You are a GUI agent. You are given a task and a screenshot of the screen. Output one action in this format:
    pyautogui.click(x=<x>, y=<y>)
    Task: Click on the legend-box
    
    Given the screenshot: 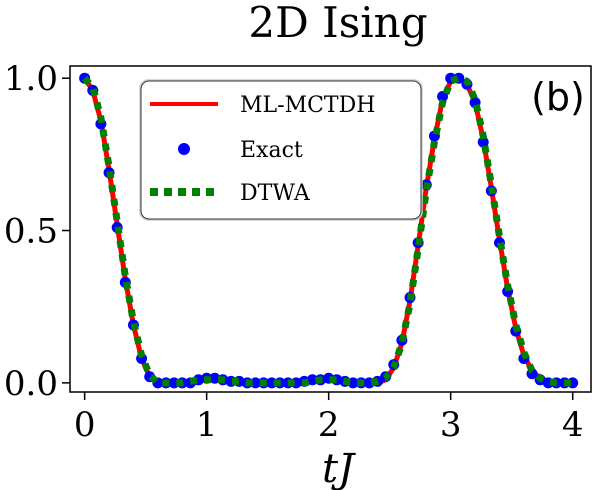 What is the action you would take?
    pyautogui.click(x=281, y=150)
    